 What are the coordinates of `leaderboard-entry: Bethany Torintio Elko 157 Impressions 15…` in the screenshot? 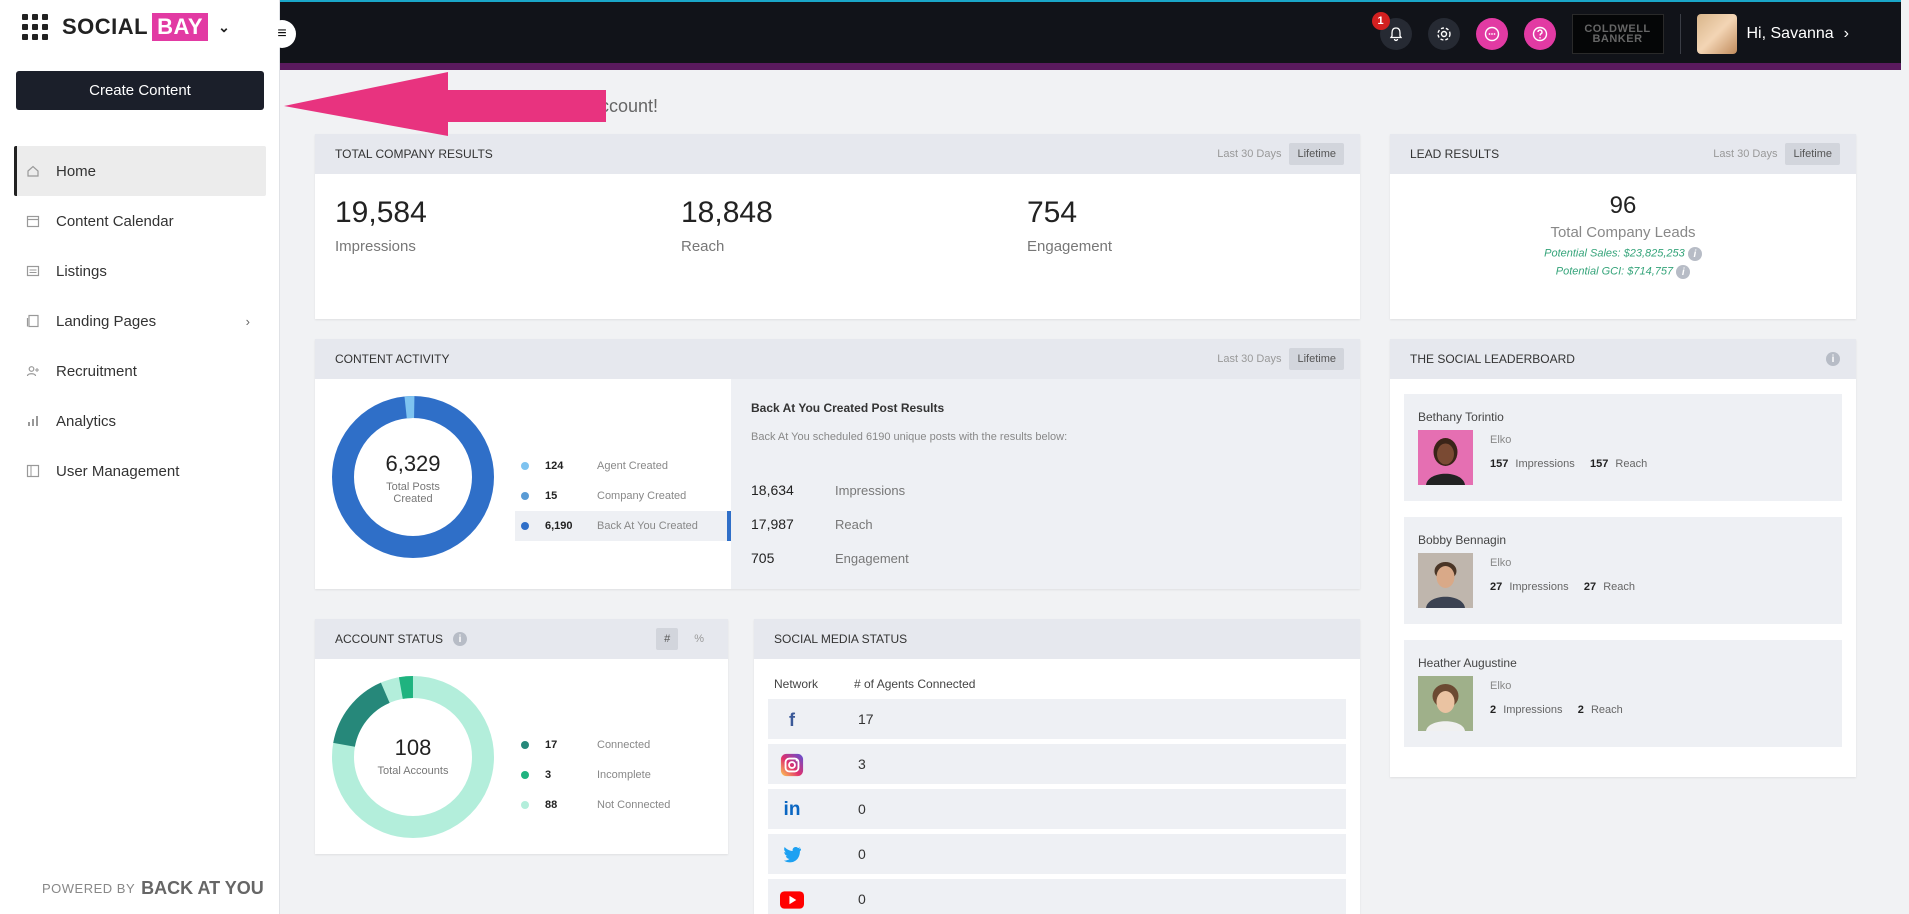 It's located at (1623, 447).